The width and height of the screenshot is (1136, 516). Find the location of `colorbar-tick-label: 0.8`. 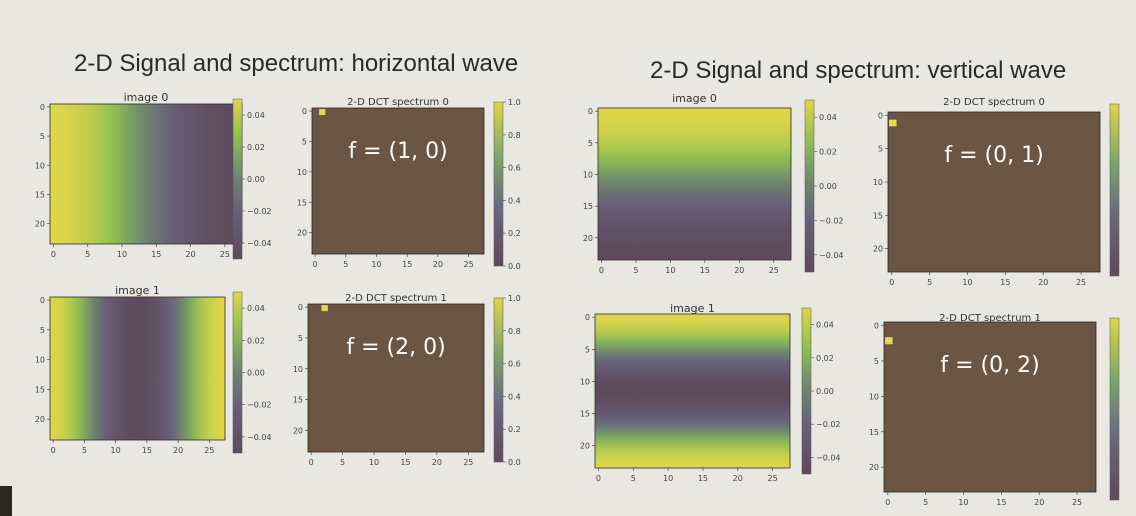

colorbar-tick-label: 0.8 is located at coordinates (514, 135).